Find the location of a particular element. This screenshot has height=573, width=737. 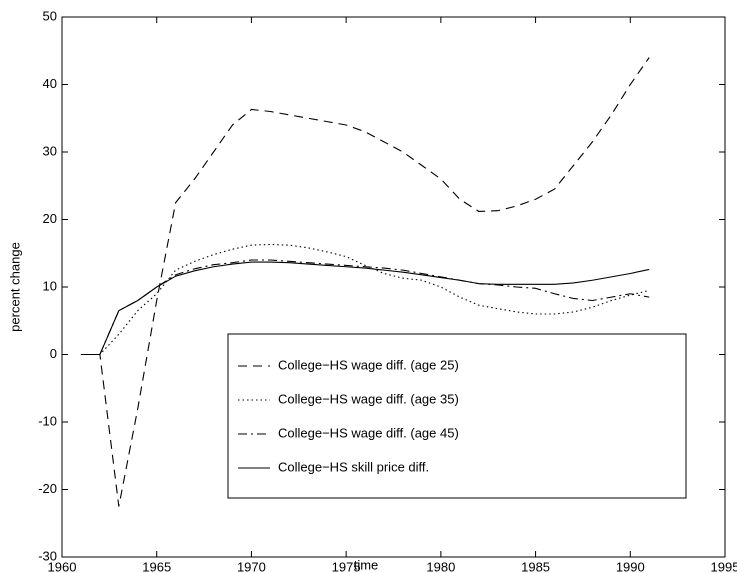

legend-label: College−HS wage diff. (age 25) is located at coordinates (368, 364).